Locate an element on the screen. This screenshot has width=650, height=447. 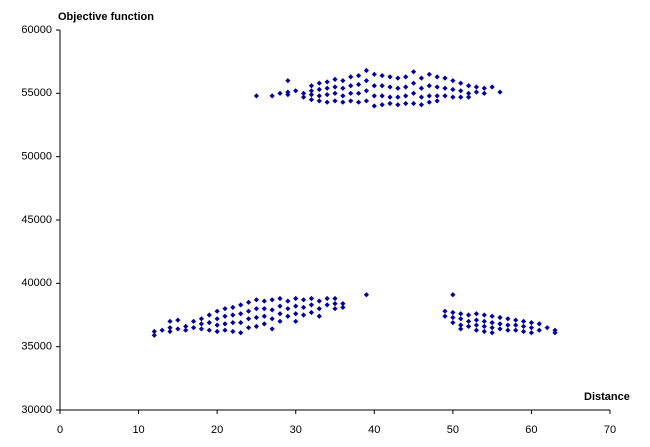
y-tick-label: 45000 is located at coordinates (36, 220).